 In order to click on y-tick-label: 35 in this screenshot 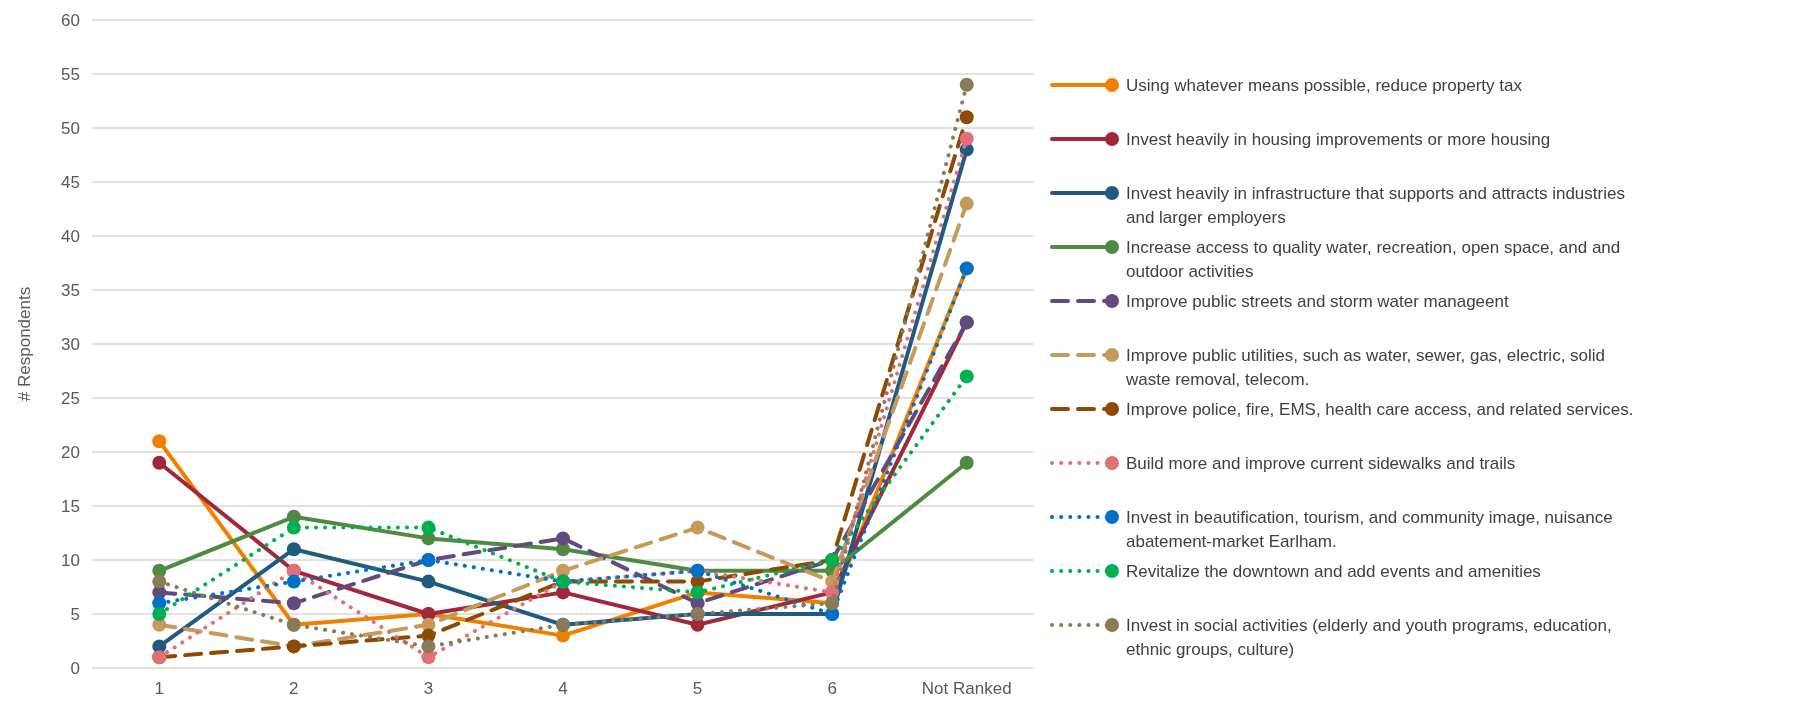, I will do `click(70, 290)`.